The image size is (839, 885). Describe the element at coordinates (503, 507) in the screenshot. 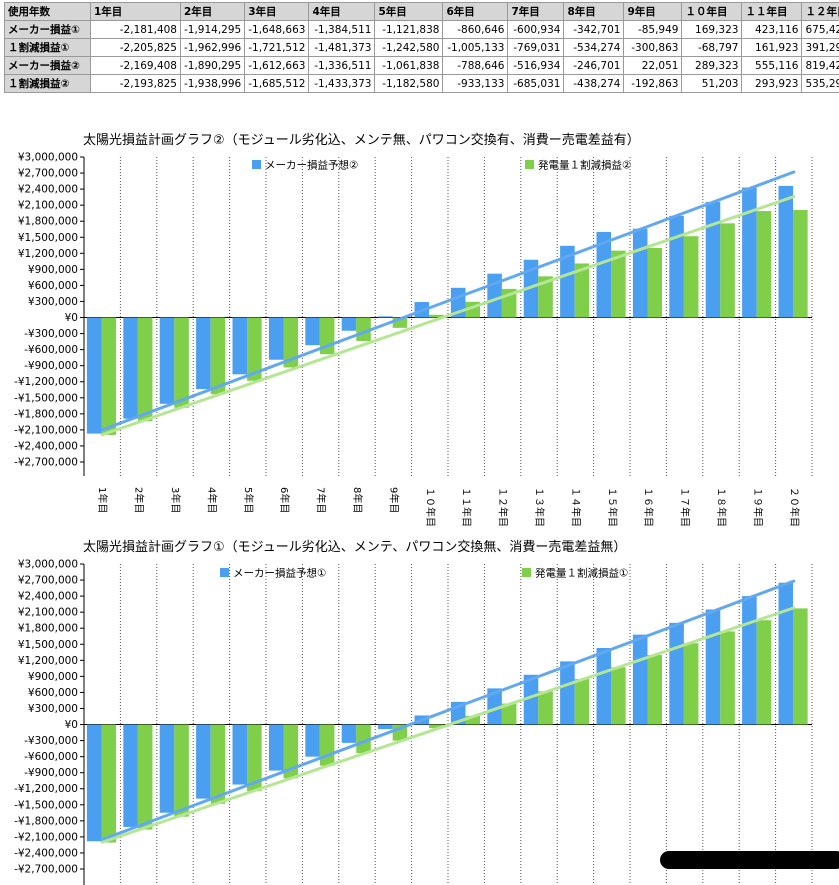

I see `x-tick-label: １２年目` at that location.